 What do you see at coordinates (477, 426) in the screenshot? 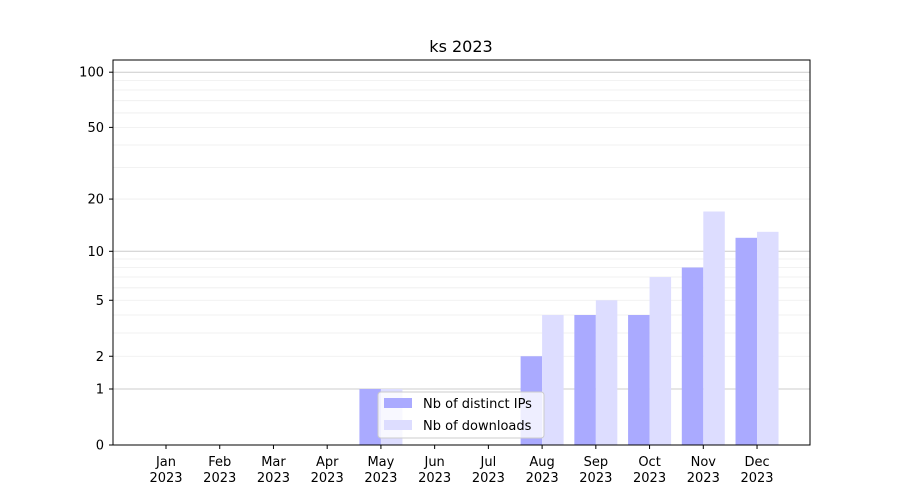
I see `legend-label-downloads: Nb of downloads` at bounding box center [477, 426].